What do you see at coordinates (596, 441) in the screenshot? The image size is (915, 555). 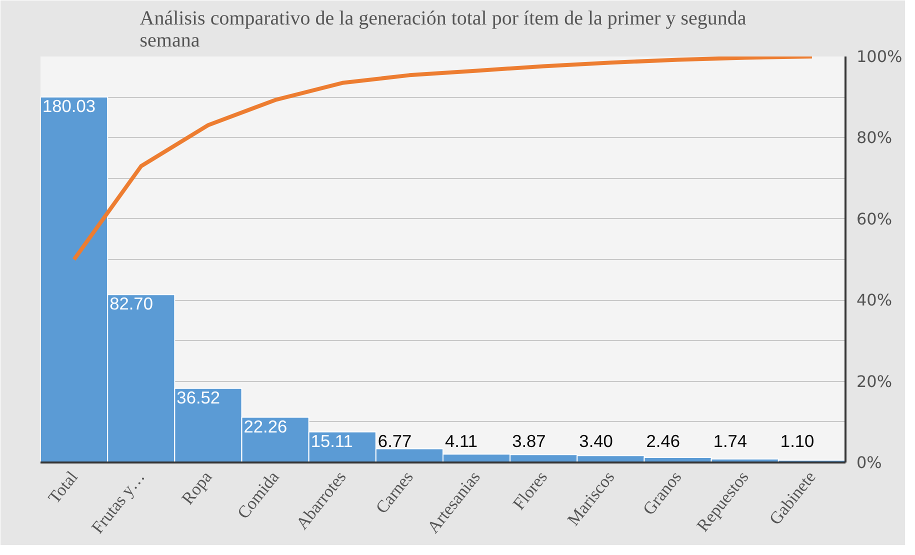 I see `data-label: 3.40` at bounding box center [596, 441].